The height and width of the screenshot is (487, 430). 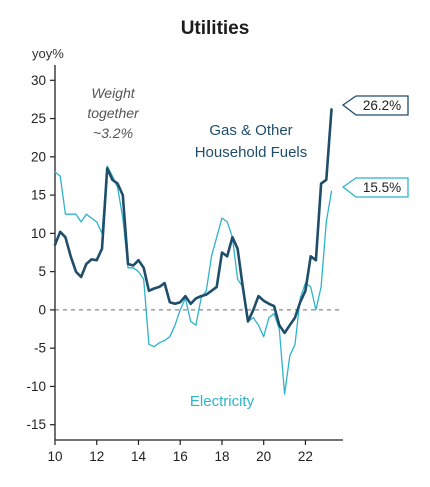 What do you see at coordinates (96, 456) in the screenshot?
I see `x-tick-label: 12` at bounding box center [96, 456].